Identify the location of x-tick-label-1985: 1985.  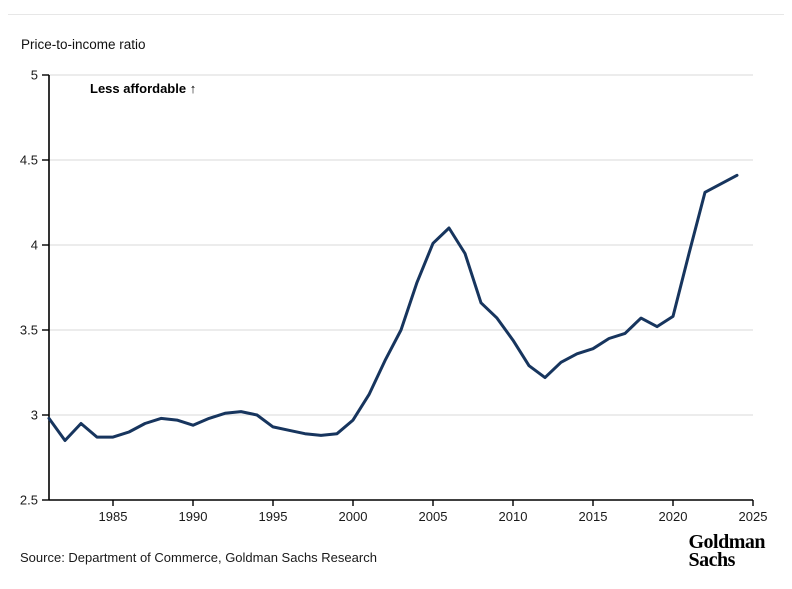
(113, 516).